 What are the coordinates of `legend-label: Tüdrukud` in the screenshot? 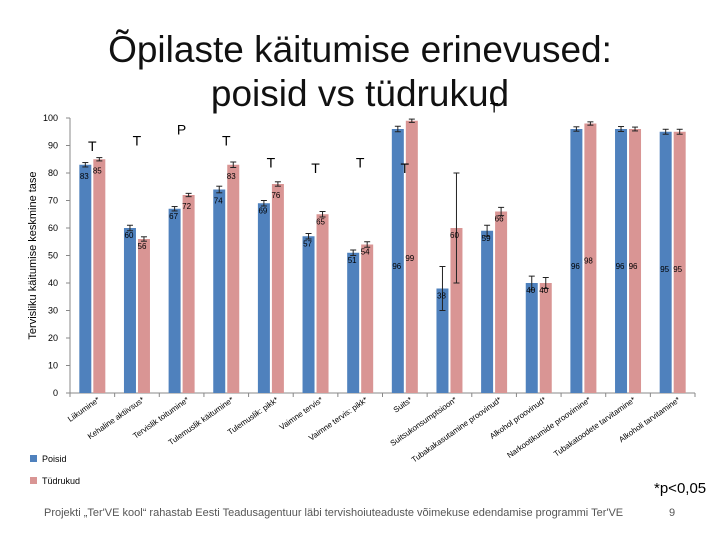 It's located at (61, 481).